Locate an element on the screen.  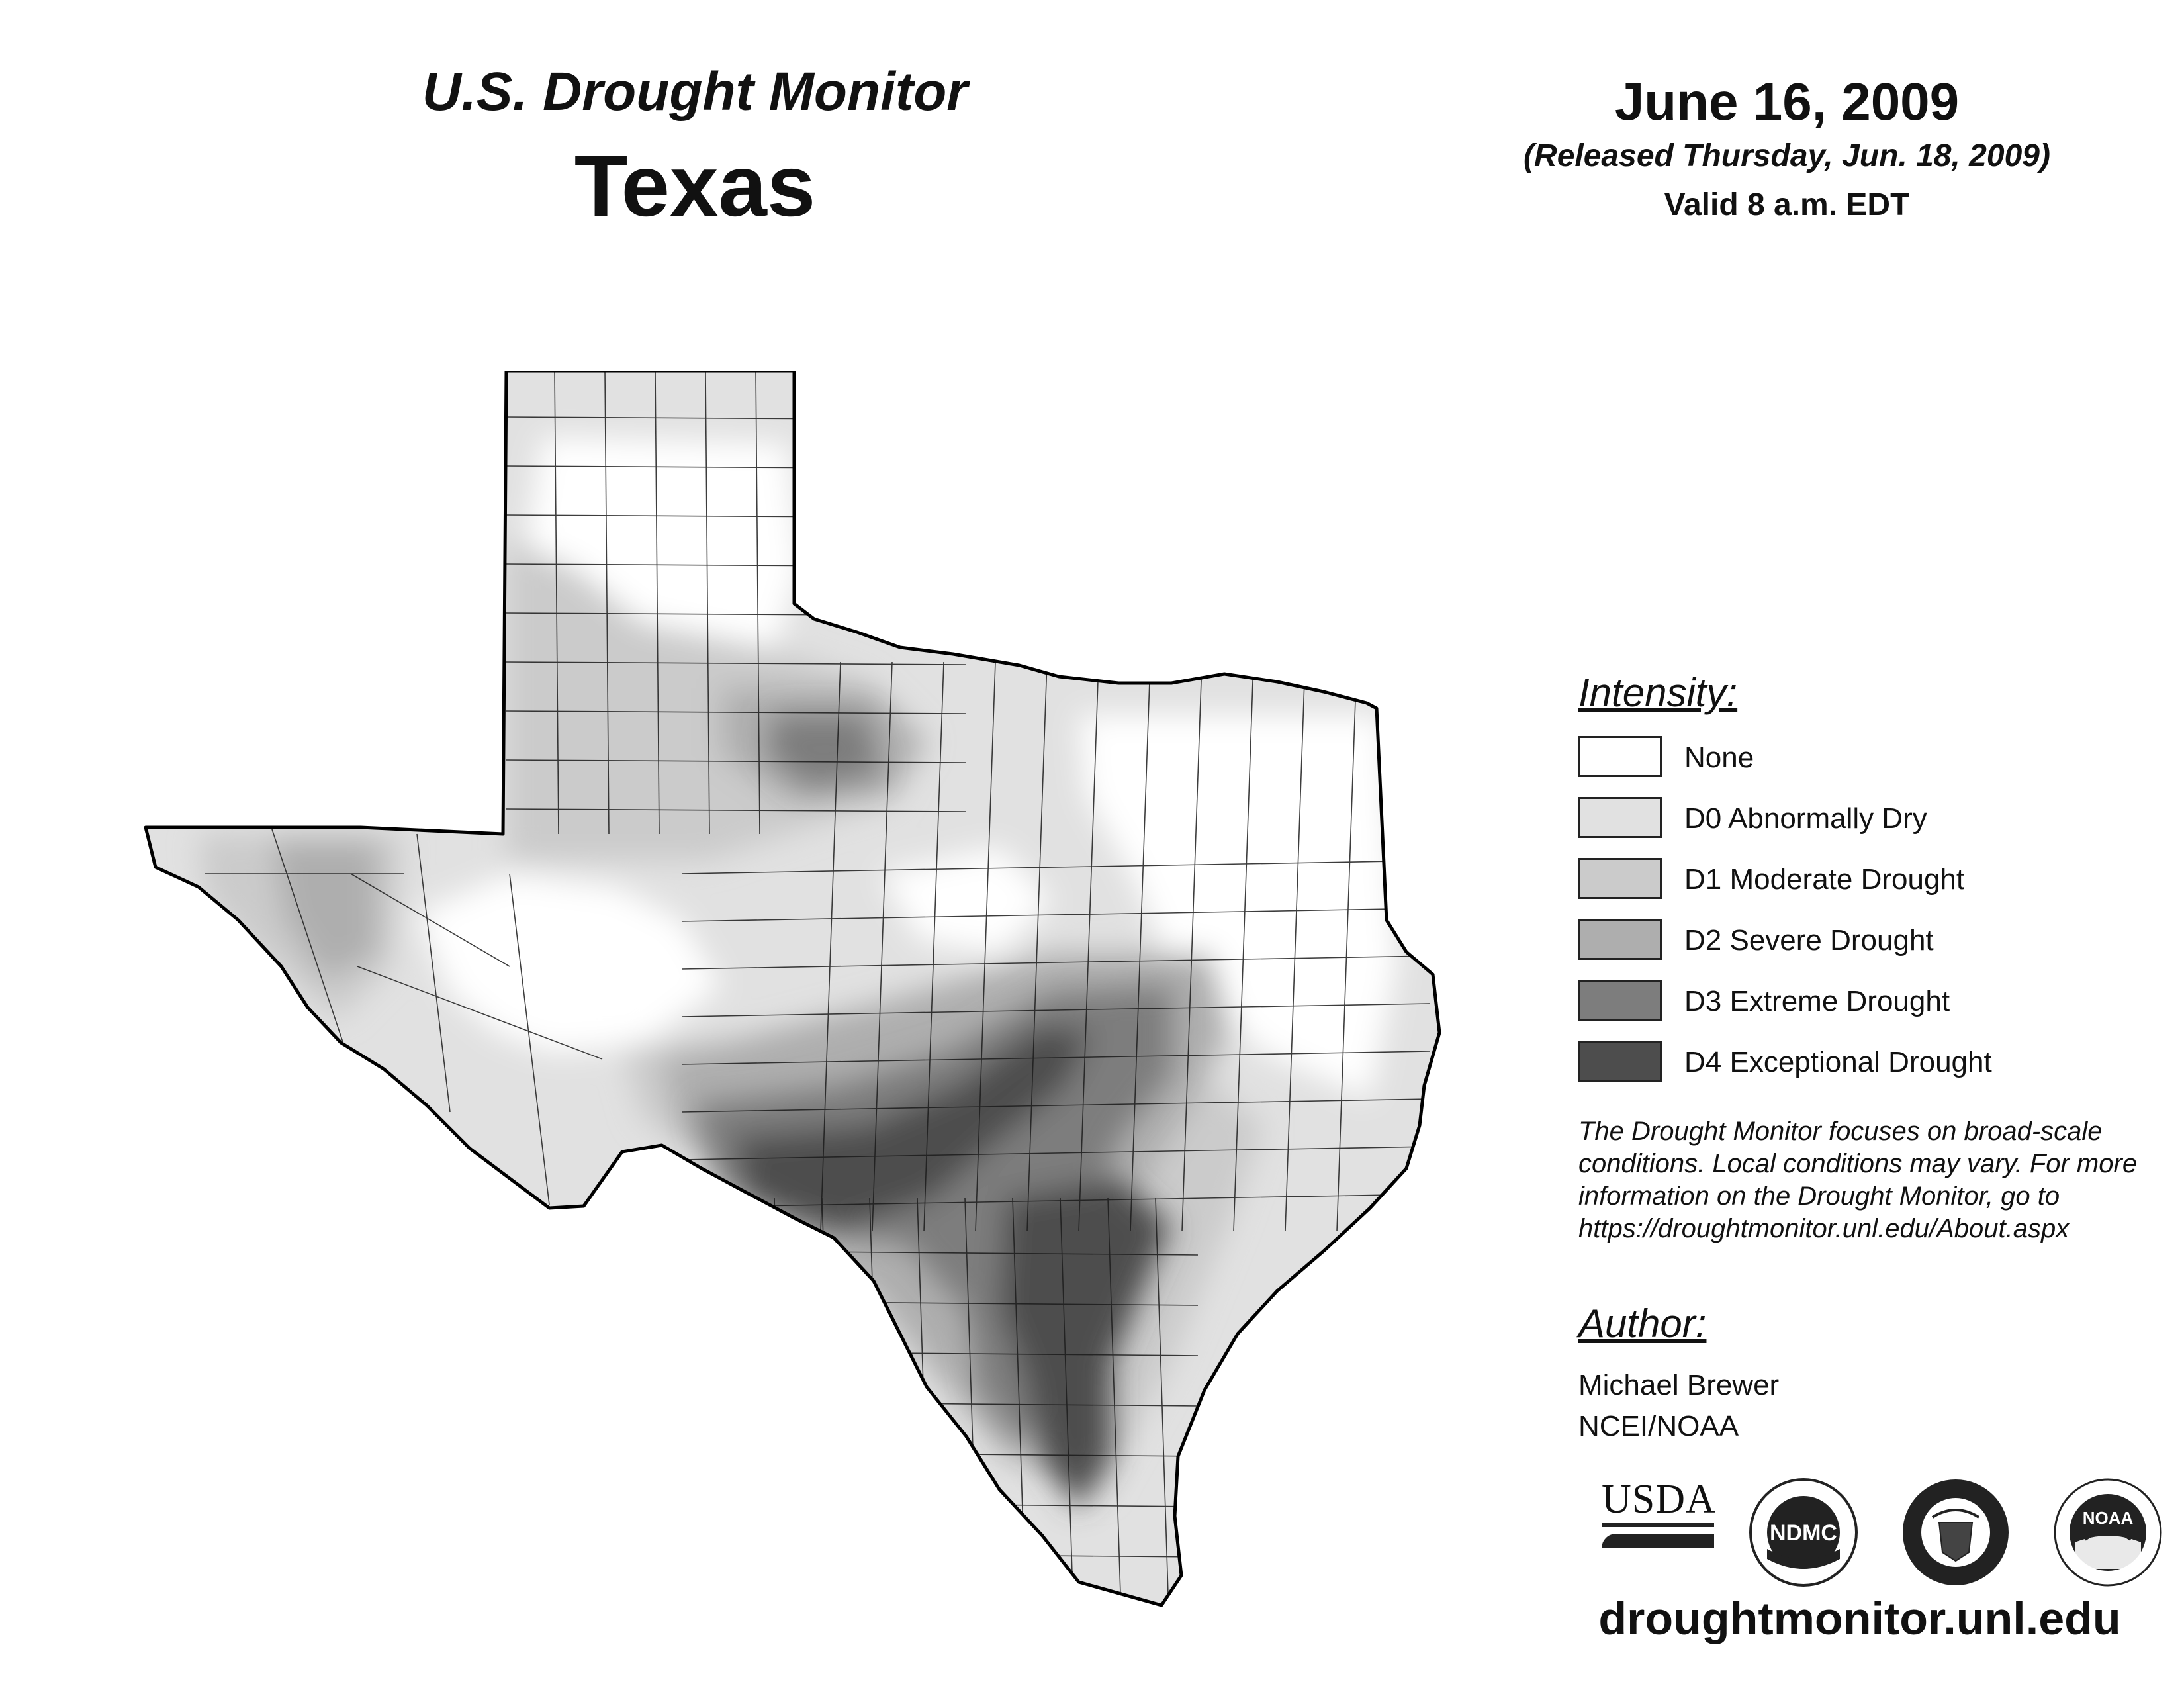
big-bend-none is located at coordinates (569, 963).